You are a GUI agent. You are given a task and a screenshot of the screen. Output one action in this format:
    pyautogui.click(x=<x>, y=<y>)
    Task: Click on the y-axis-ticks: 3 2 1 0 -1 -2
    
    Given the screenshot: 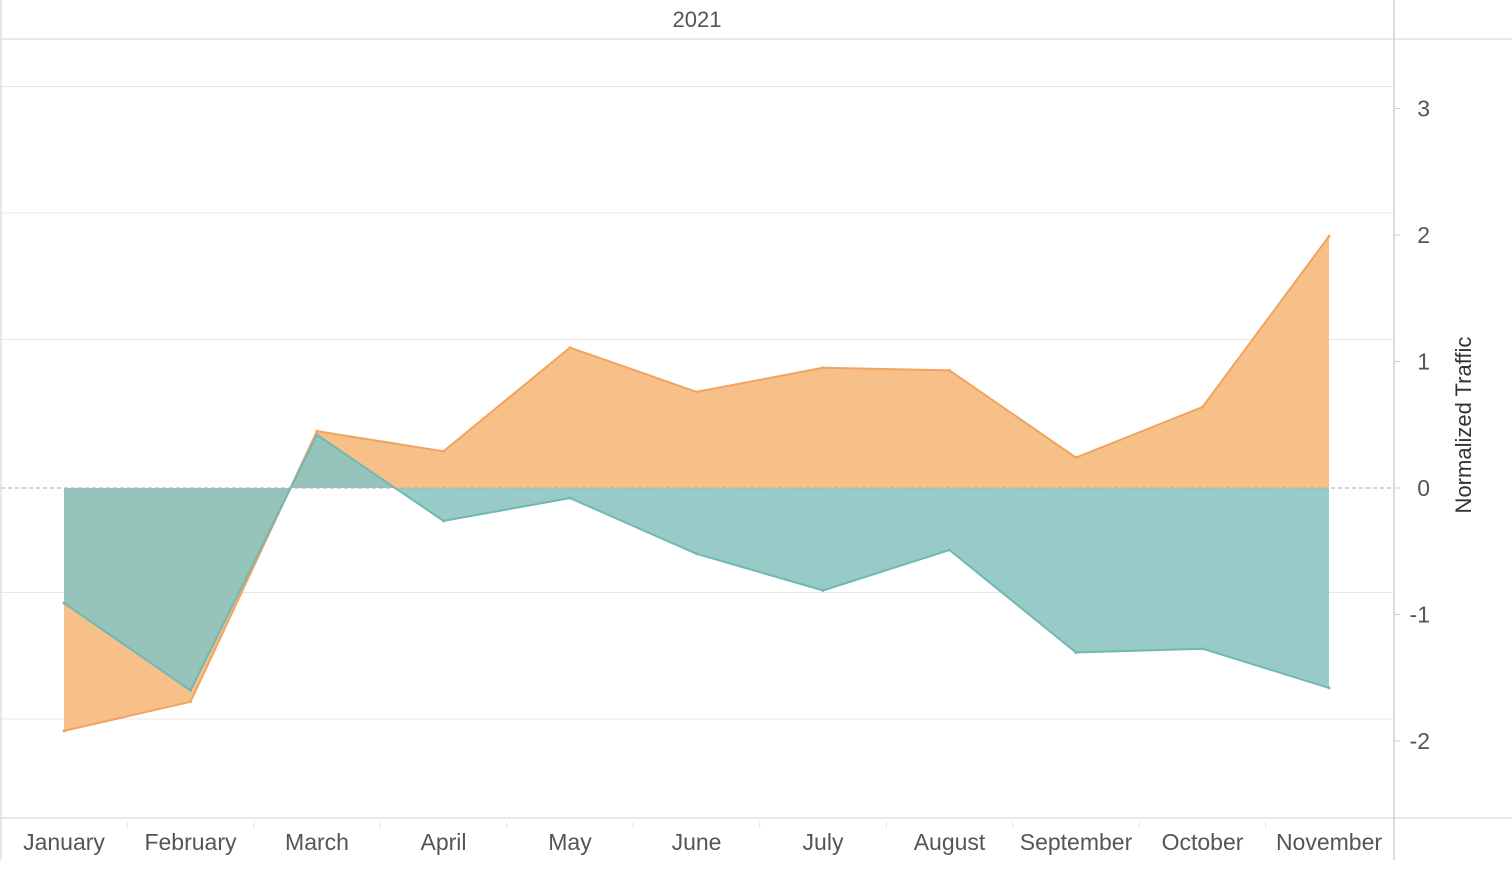 What is the action you would take?
    pyautogui.click(x=1412, y=425)
    